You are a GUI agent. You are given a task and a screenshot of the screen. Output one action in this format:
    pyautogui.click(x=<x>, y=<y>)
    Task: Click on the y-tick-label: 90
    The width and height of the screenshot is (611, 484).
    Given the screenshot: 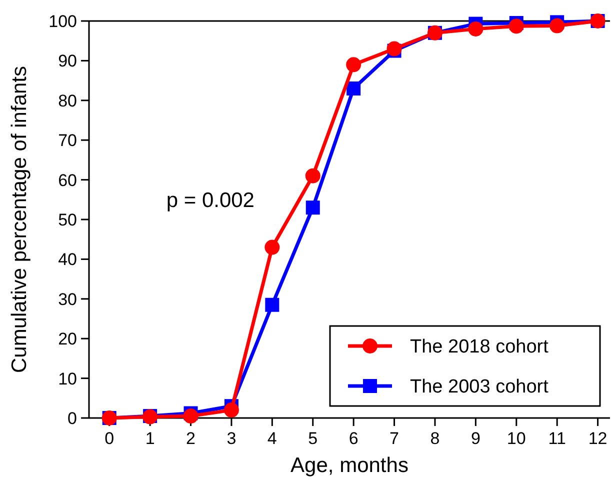 What is the action you would take?
    pyautogui.click(x=67, y=61)
    